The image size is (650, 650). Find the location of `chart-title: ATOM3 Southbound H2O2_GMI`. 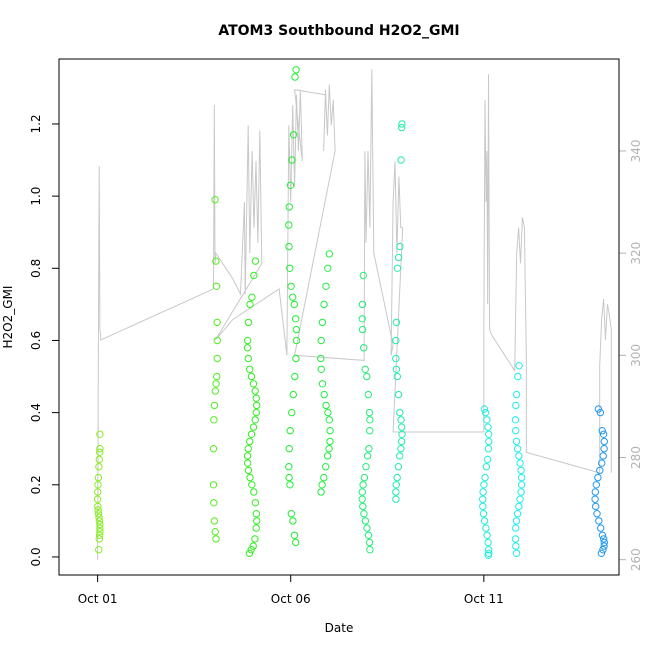

chart-title: ATOM3 Southbound H2O2_GMI is located at coordinates (338, 31).